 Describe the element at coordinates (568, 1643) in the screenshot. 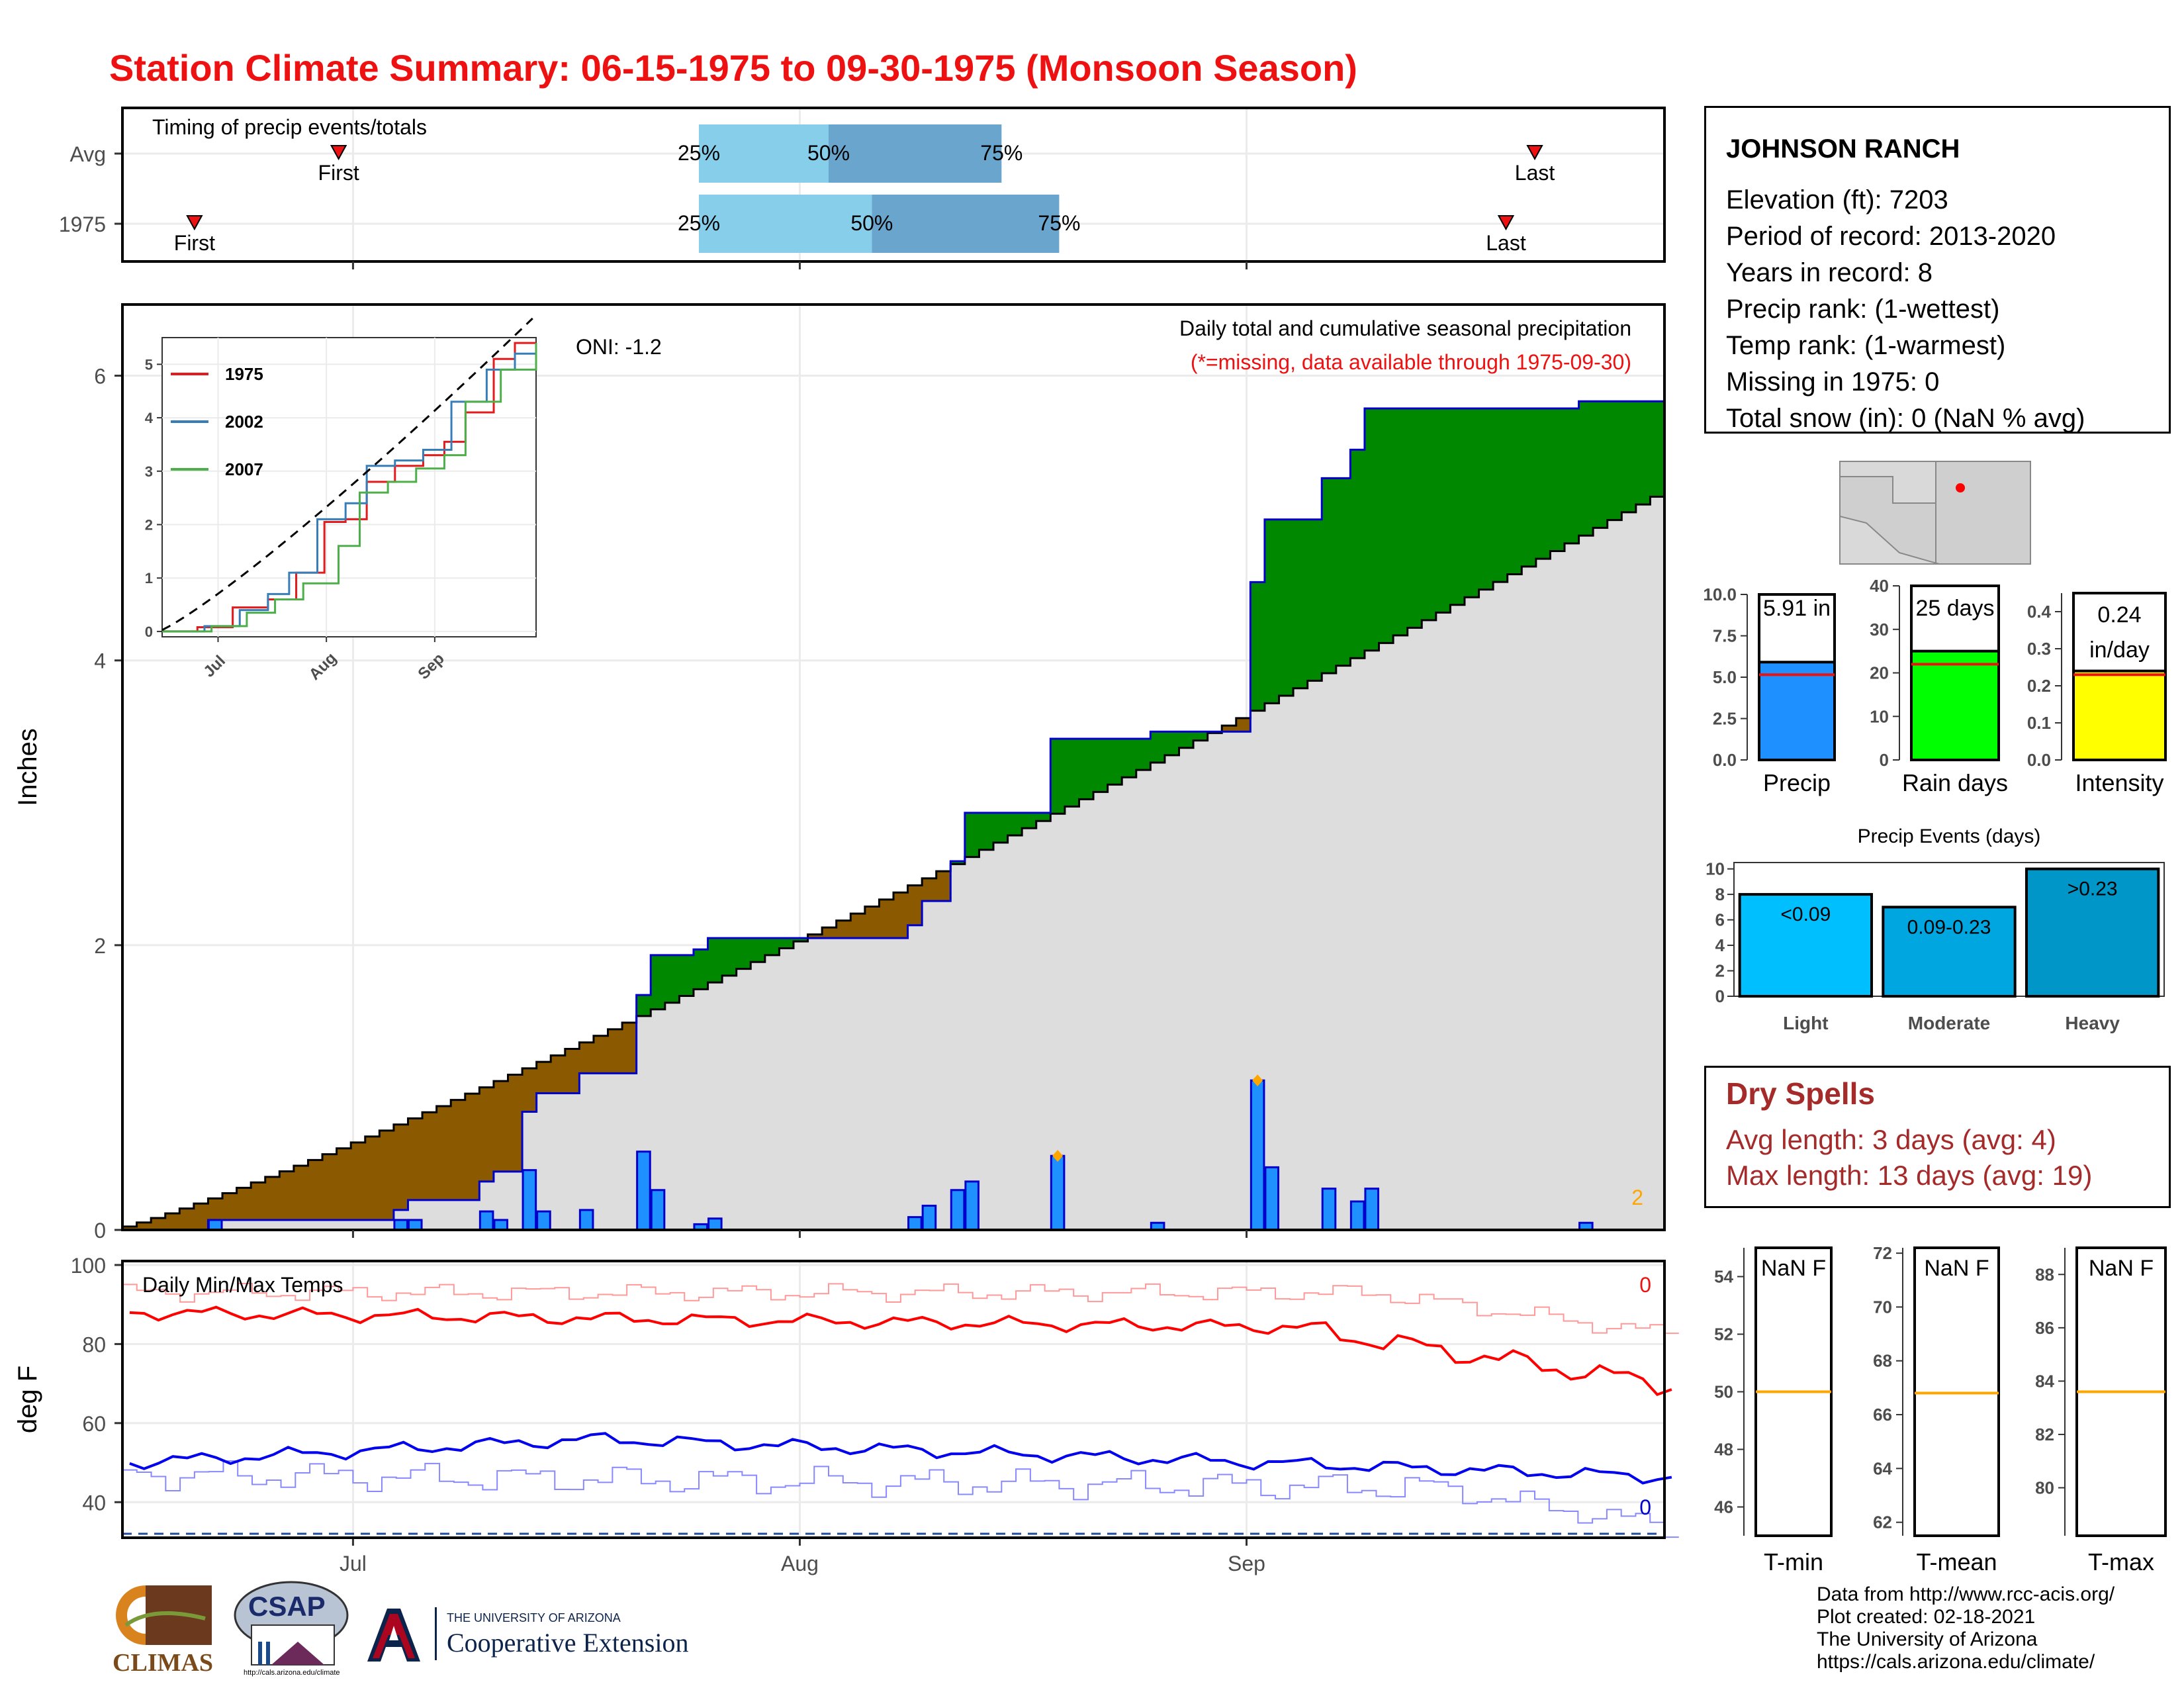

I see `ua-logo-large-text: Cooperative Extension` at that location.